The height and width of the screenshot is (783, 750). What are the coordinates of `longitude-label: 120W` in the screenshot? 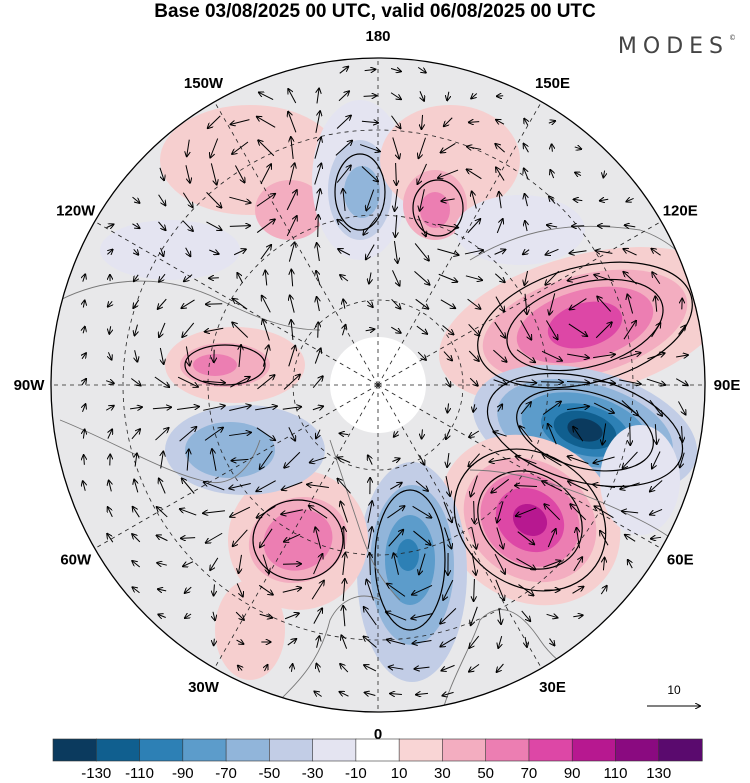 It's located at (76, 211).